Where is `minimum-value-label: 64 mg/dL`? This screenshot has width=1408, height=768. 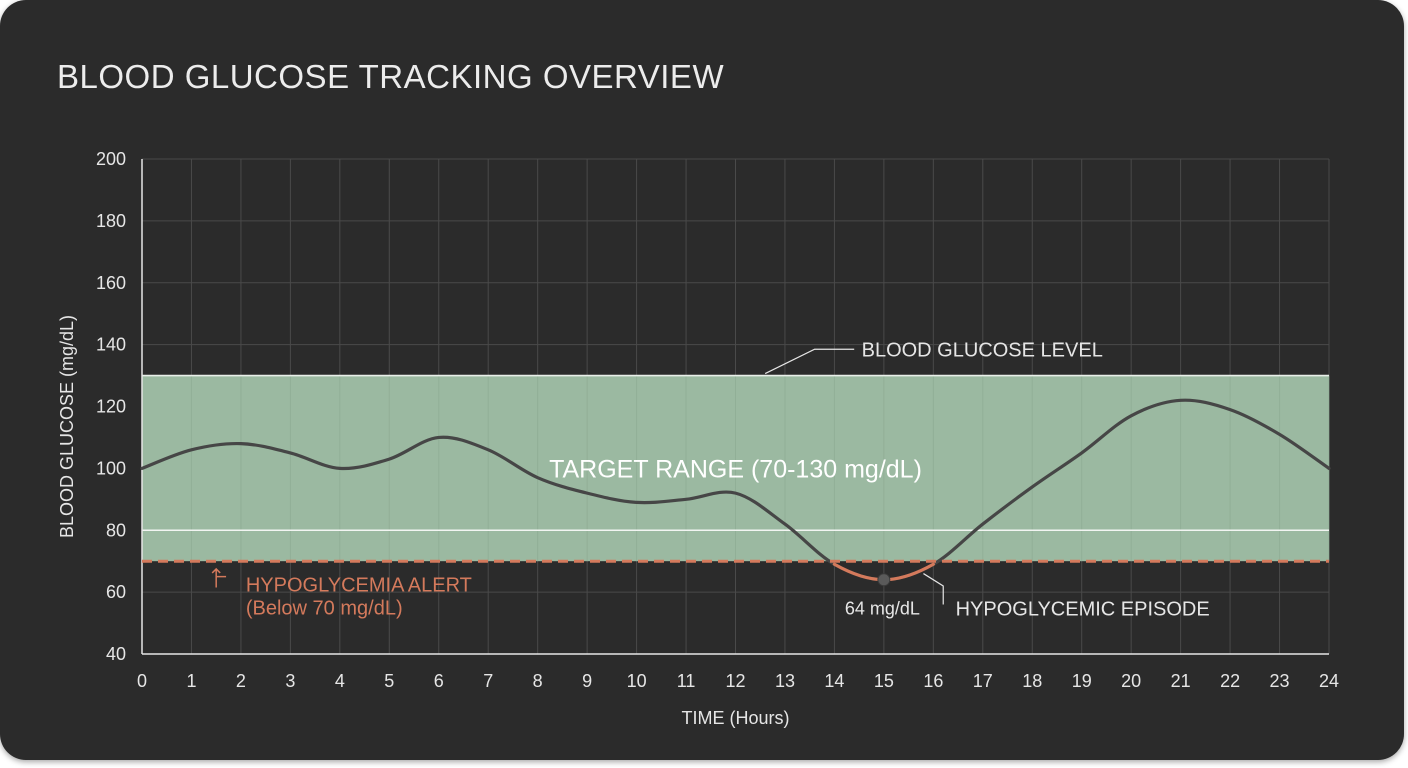
minimum-value-label: 64 mg/dL is located at coordinates (882, 609).